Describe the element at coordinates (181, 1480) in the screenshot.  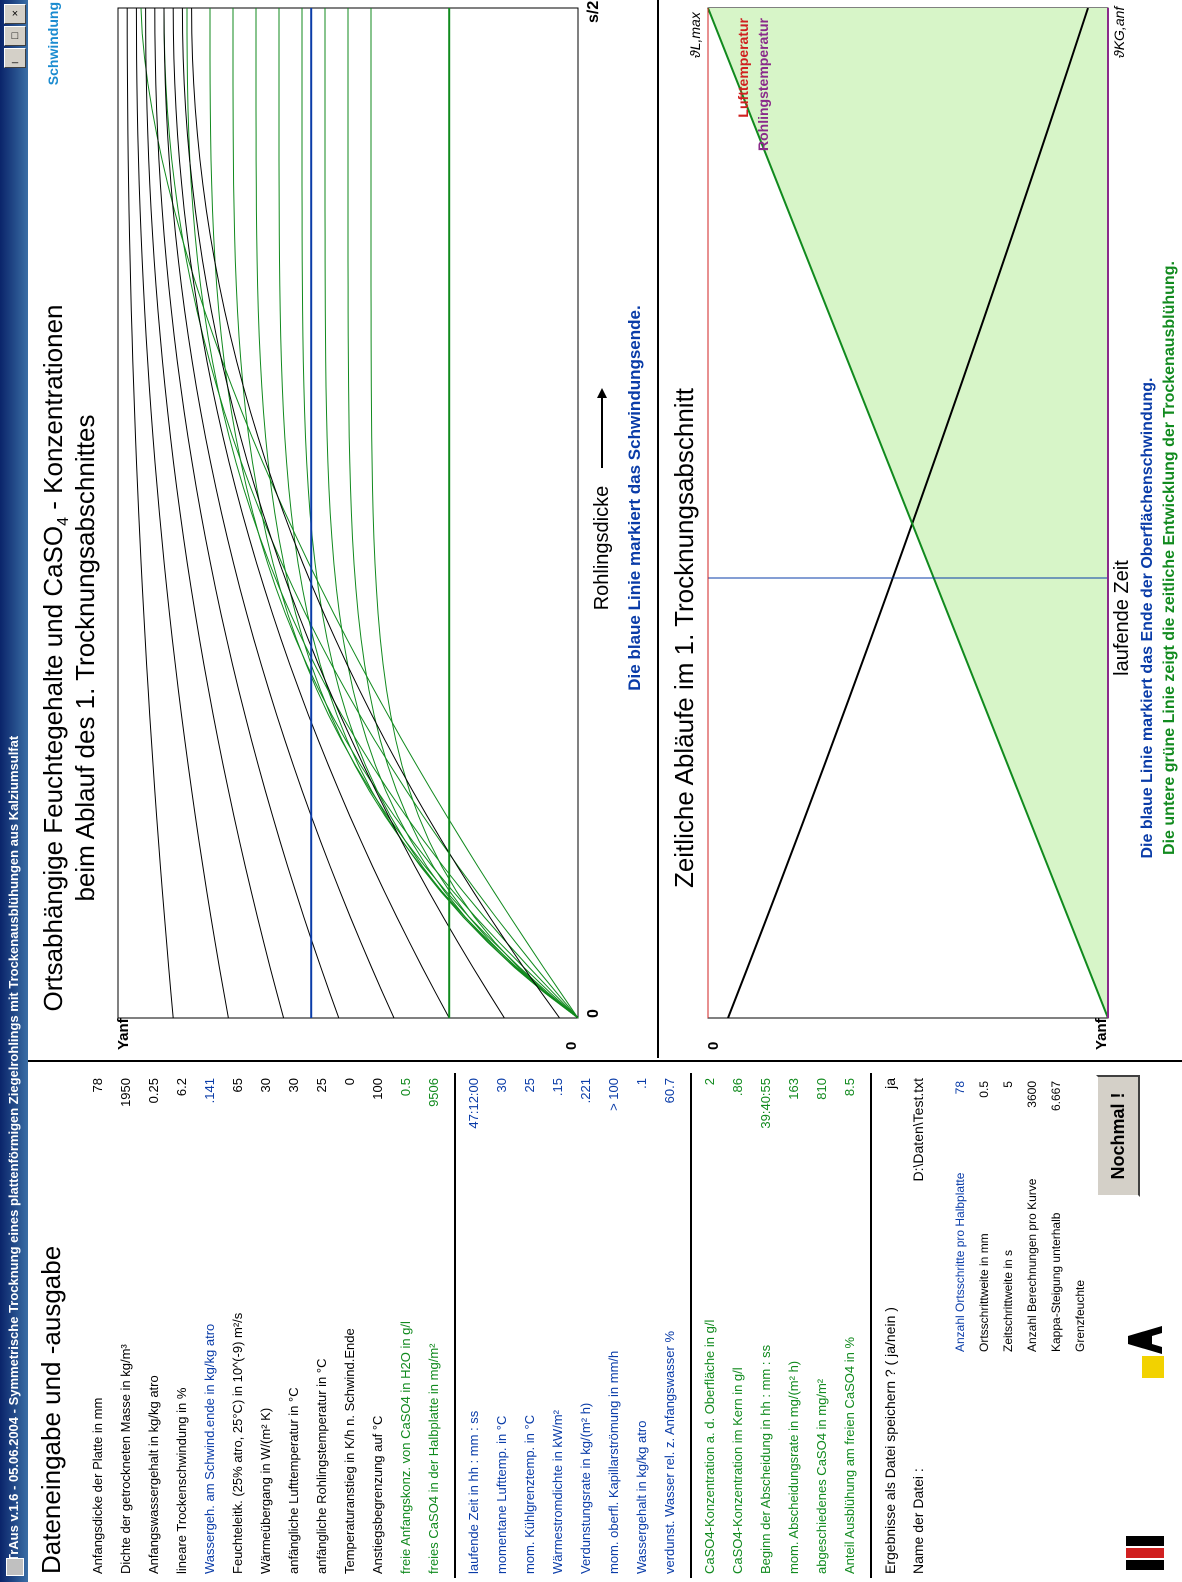
I see `row-label: lineare Trockenschwindung in %` at that location.